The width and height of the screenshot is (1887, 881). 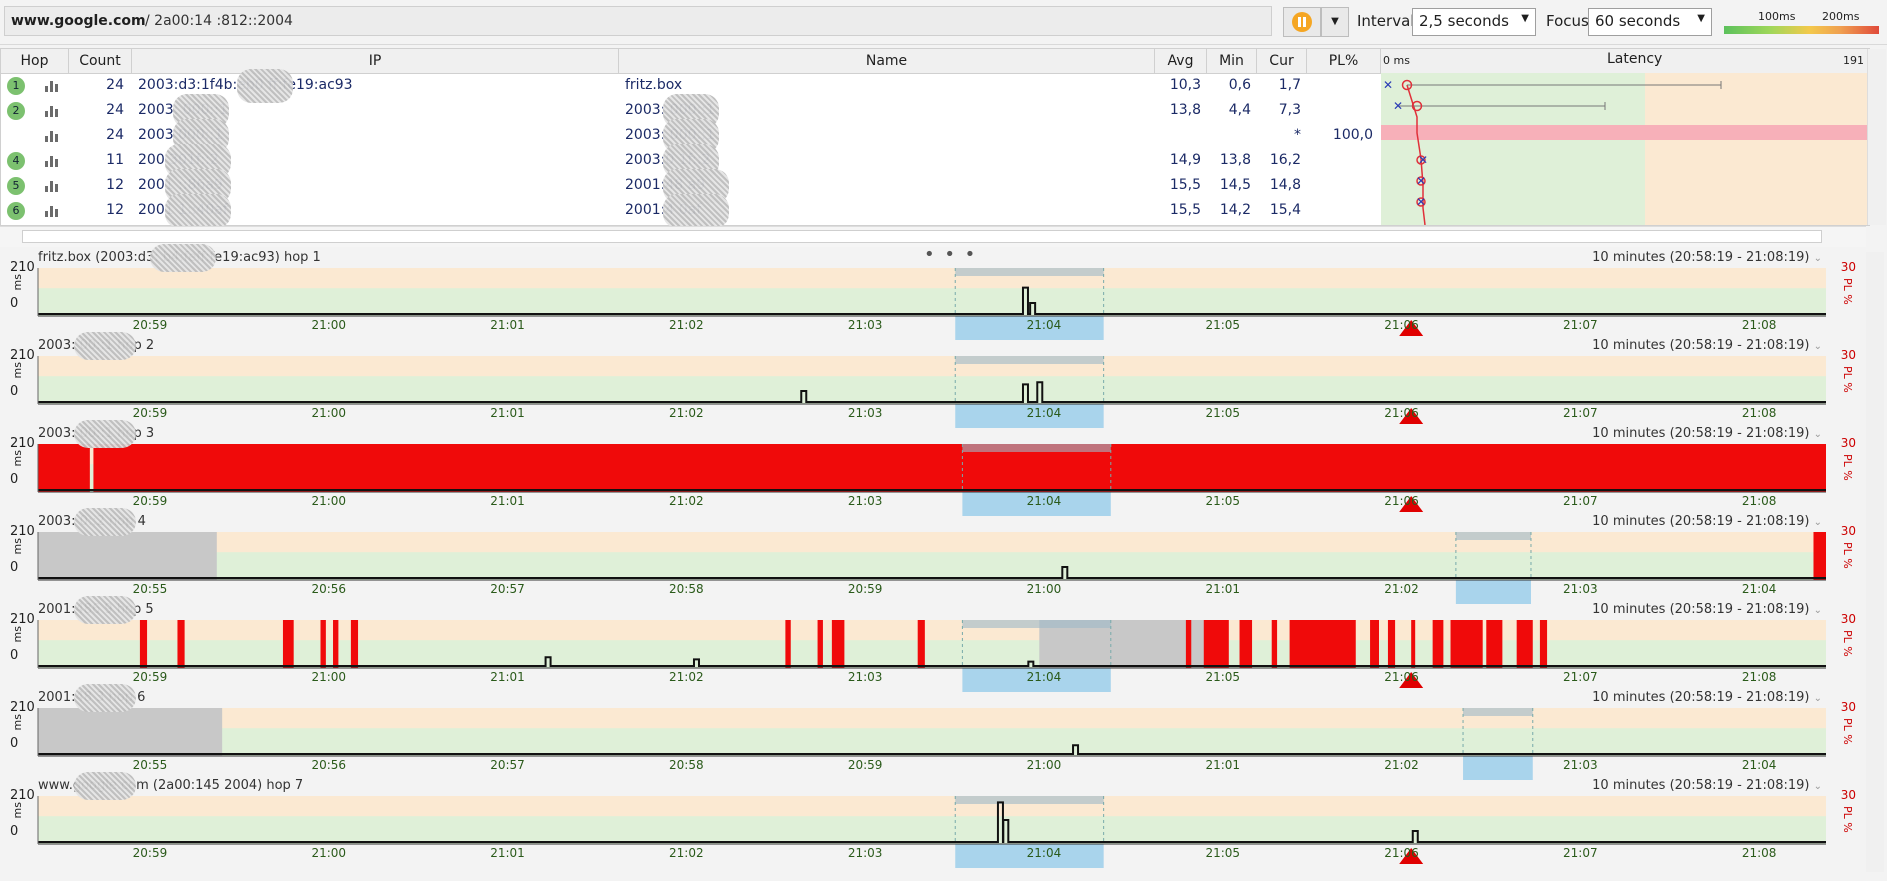 I want to click on cell-avg, so click(x=1178, y=135).